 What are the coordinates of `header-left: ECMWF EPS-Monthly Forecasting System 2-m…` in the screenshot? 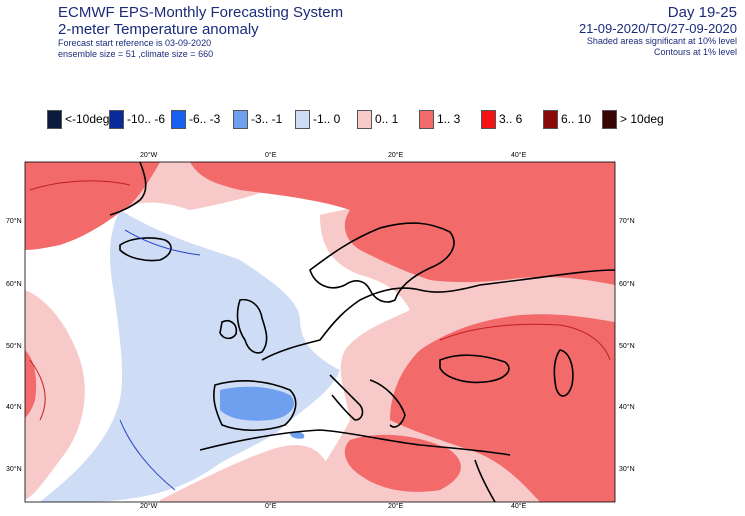 It's located at (200, 32).